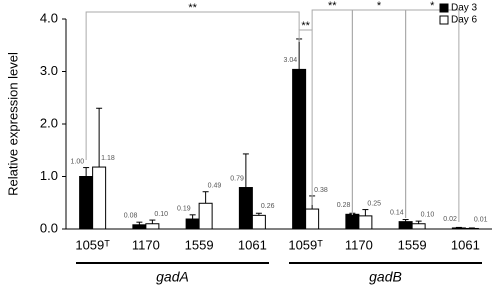  I want to click on value-label: 0.38, so click(321, 190).